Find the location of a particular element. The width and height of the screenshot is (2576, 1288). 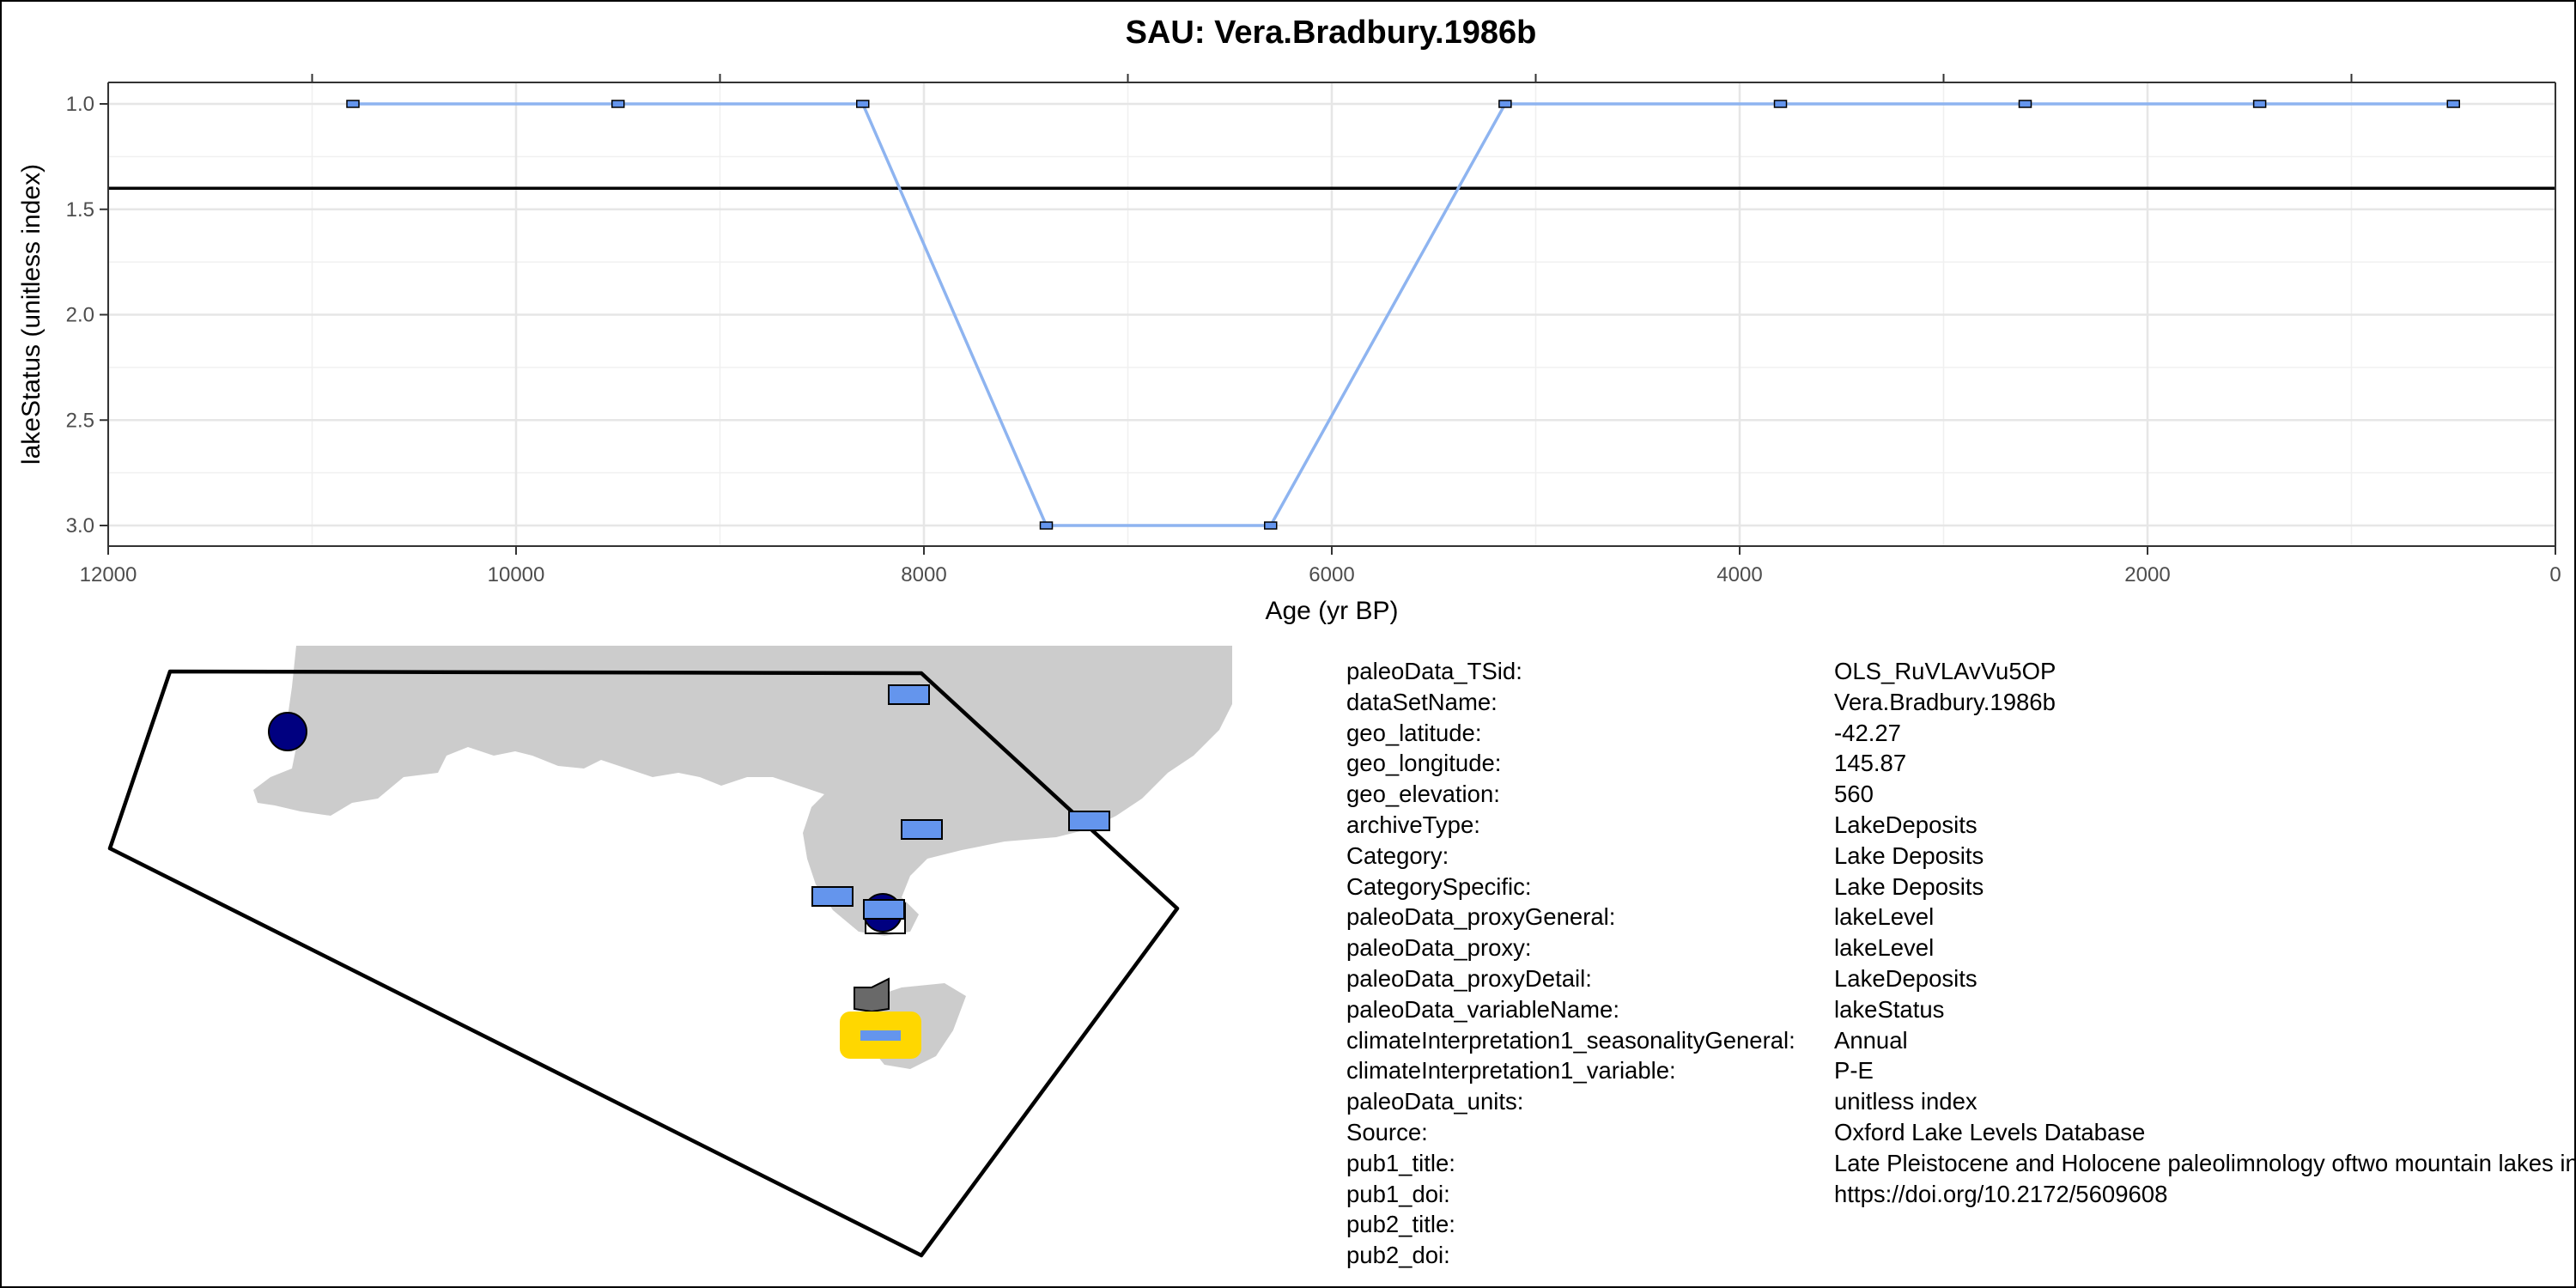

y-tick-label: 2.5 is located at coordinates (80, 420).